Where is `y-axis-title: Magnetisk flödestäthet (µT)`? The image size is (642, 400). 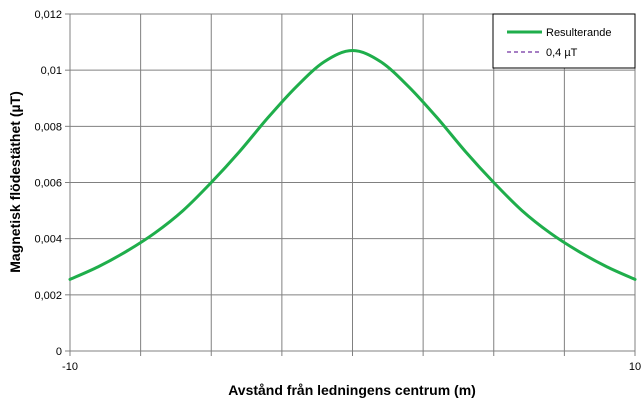
y-axis-title: Magnetisk flödestäthet (µT) is located at coordinates (15, 182).